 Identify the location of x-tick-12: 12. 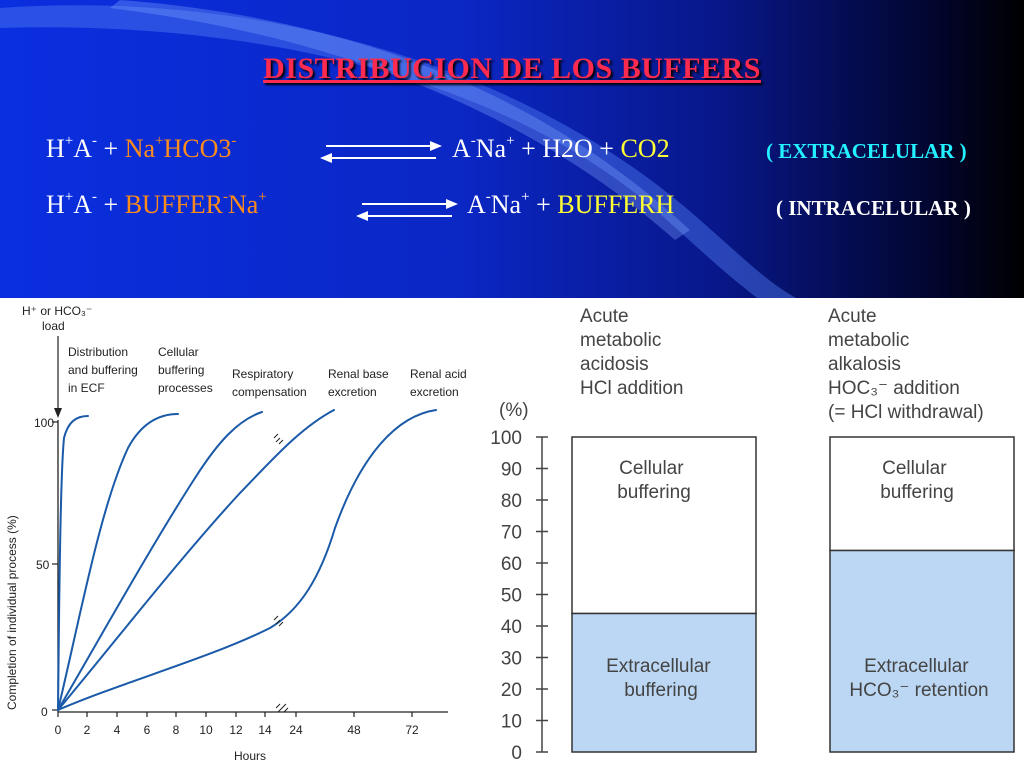
(236, 730).